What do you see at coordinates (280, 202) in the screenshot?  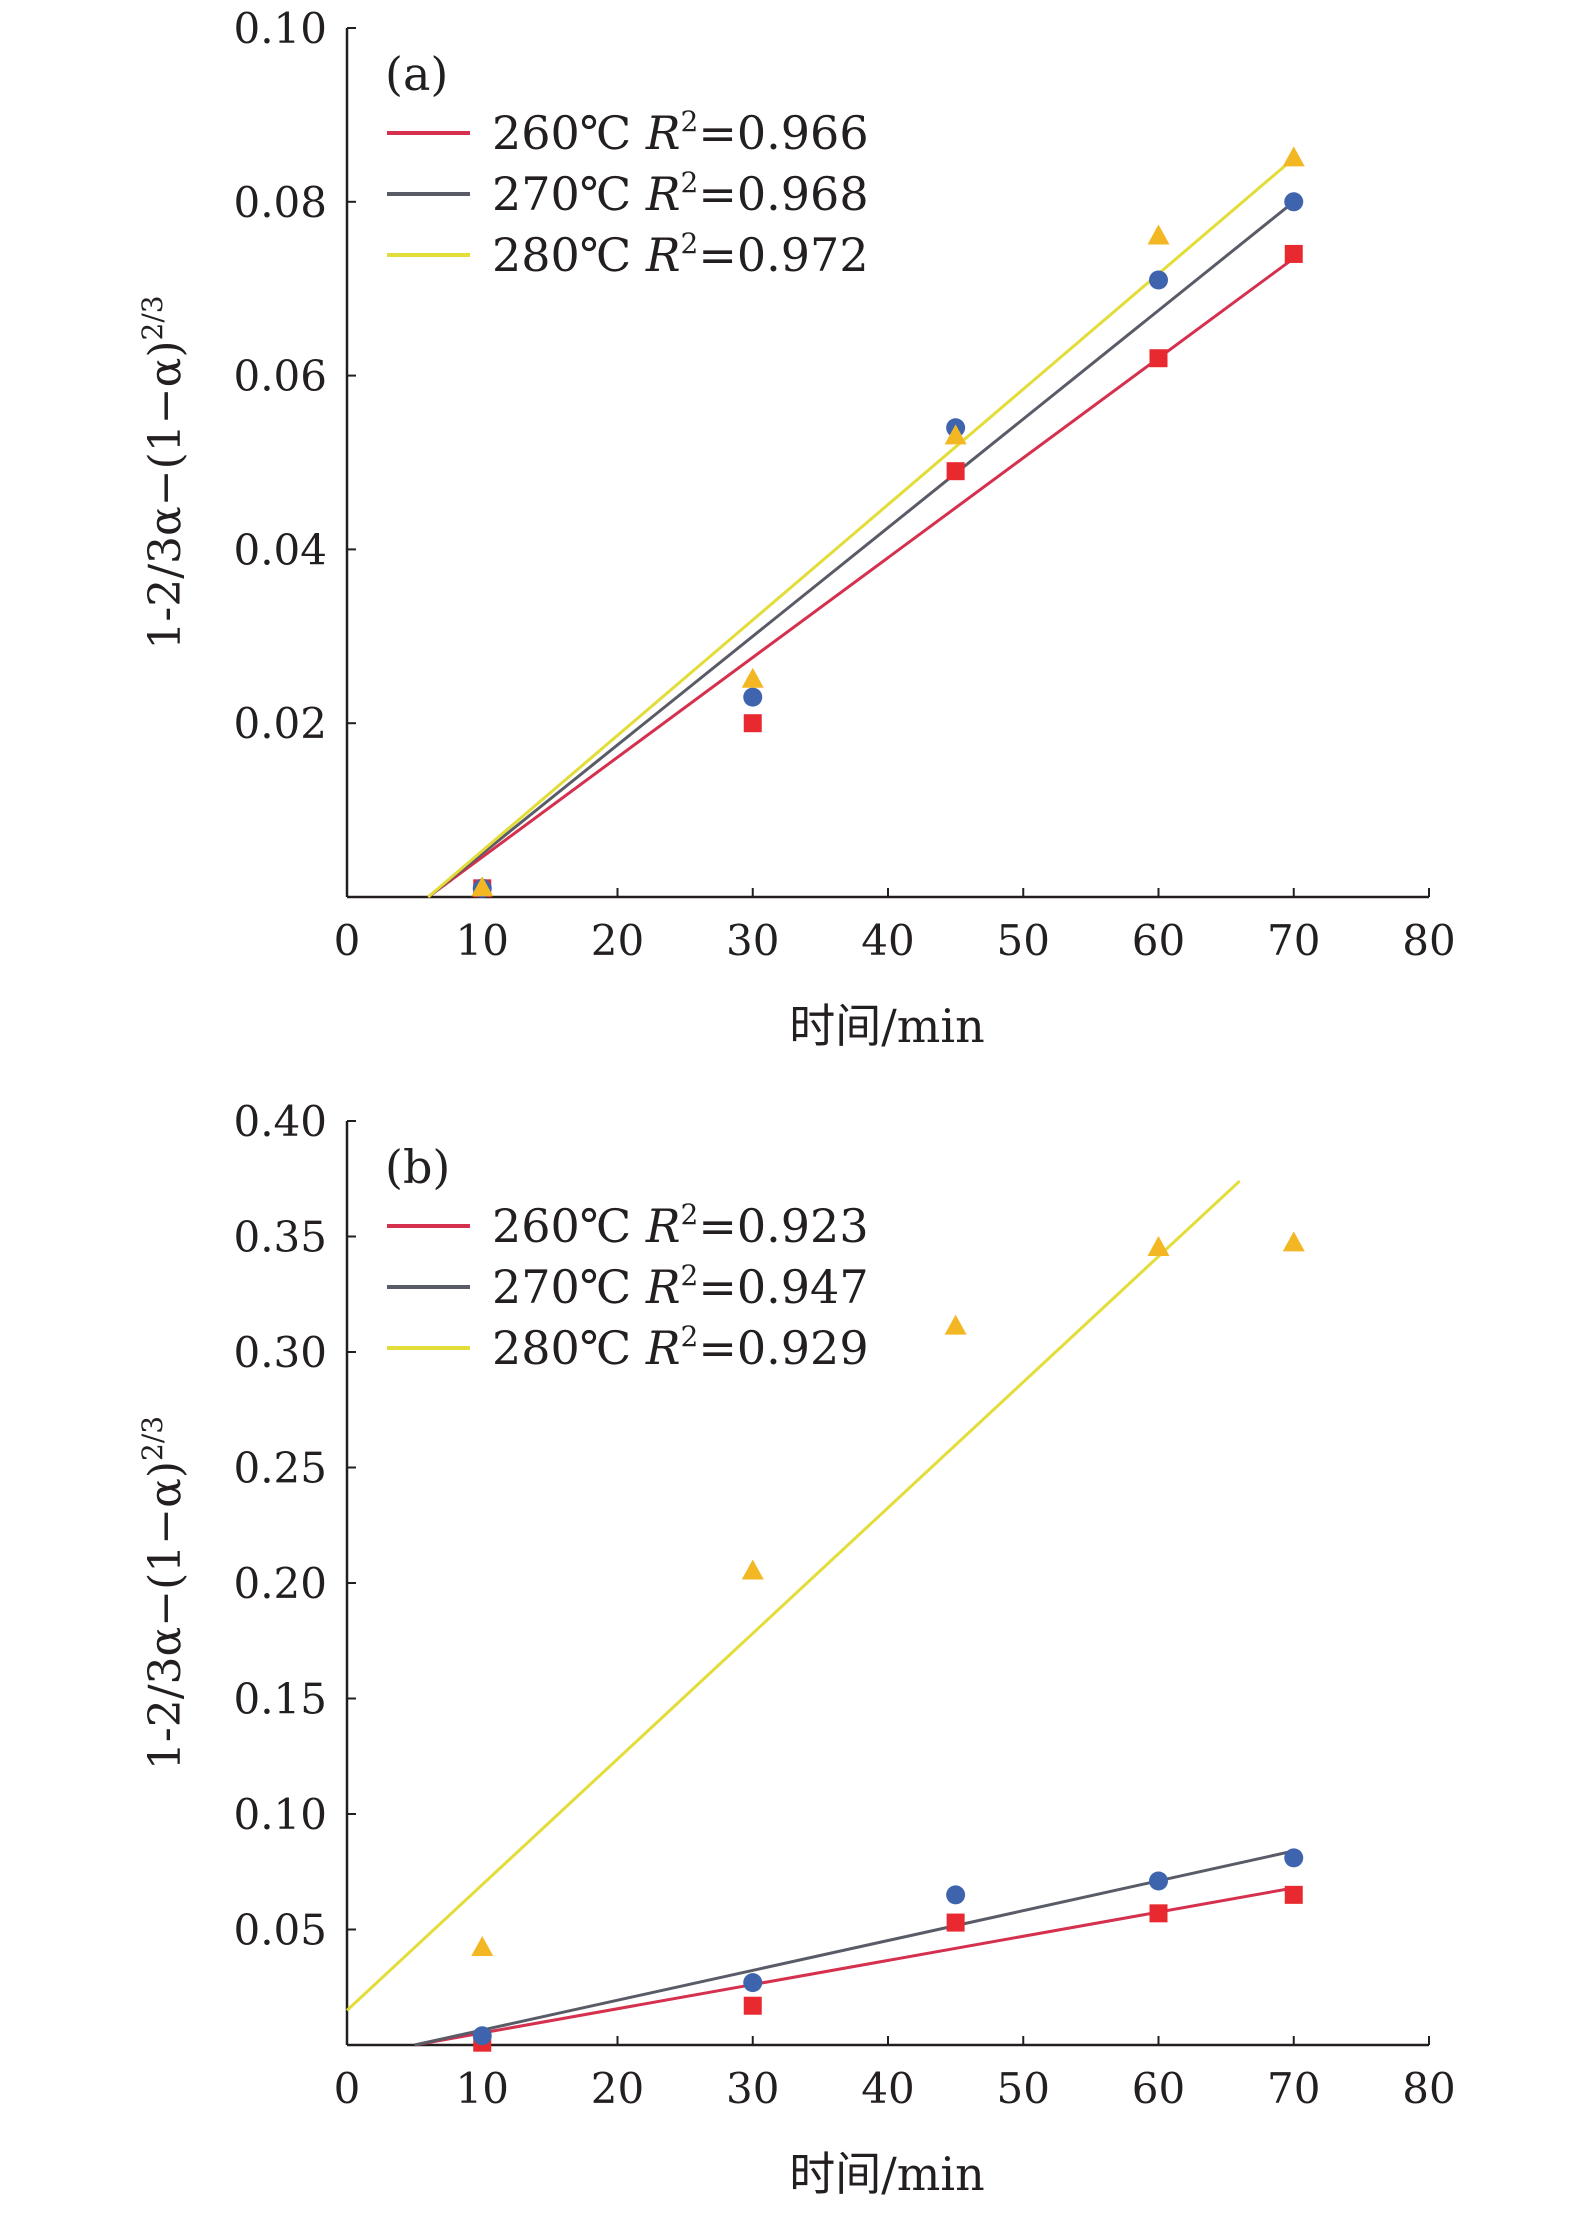 I see `y-tick-label: 0.08` at bounding box center [280, 202].